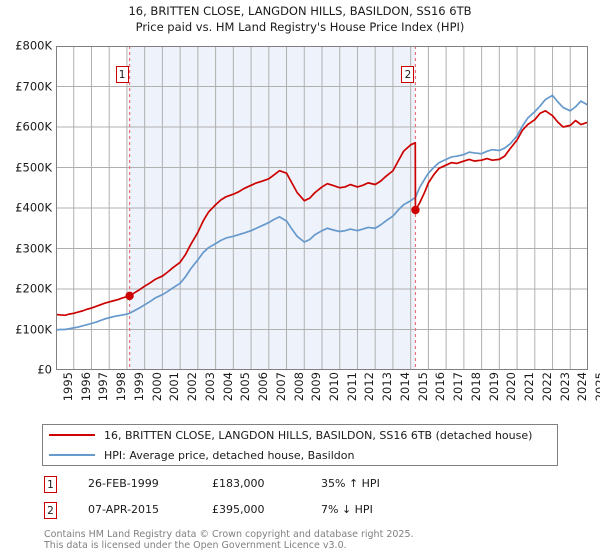 The width and height of the screenshot is (600, 560). Describe the element at coordinates (44, 369) in the screenshot. I see `y-tick-label: £0` at that location.